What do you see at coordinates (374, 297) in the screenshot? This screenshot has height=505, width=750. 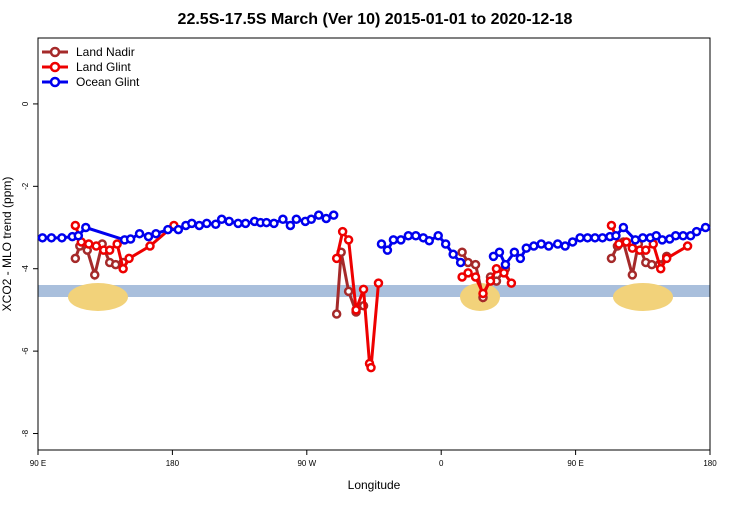 I see `map-strip` at bounding box center [374, 297].